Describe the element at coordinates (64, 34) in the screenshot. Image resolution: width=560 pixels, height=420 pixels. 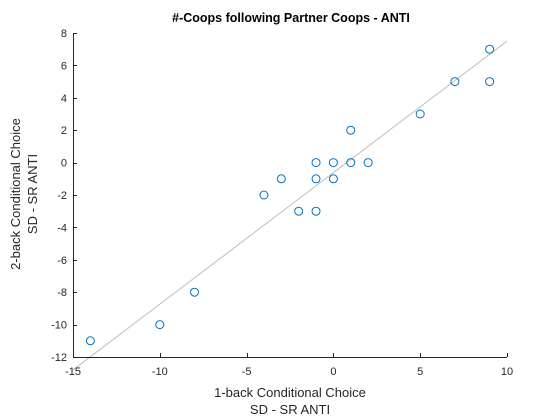
I see `y-tick-label: 8` at that location.